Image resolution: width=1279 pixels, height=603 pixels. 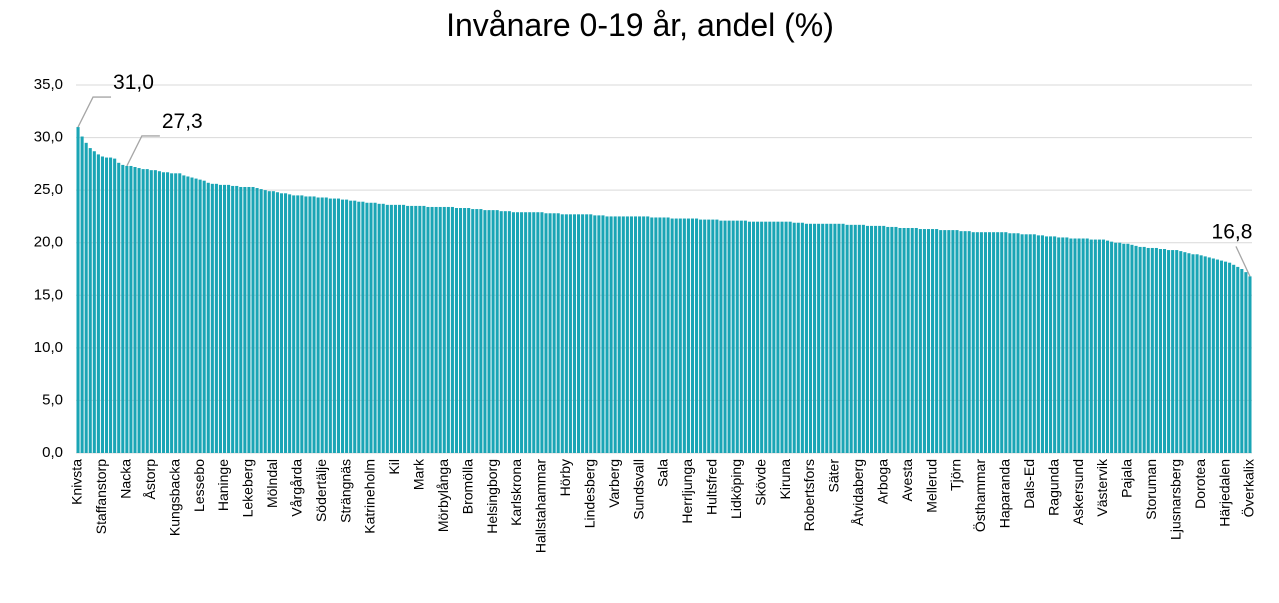 I want to click on x-tick-label: Haparanda, so click(x=1005, y=493).